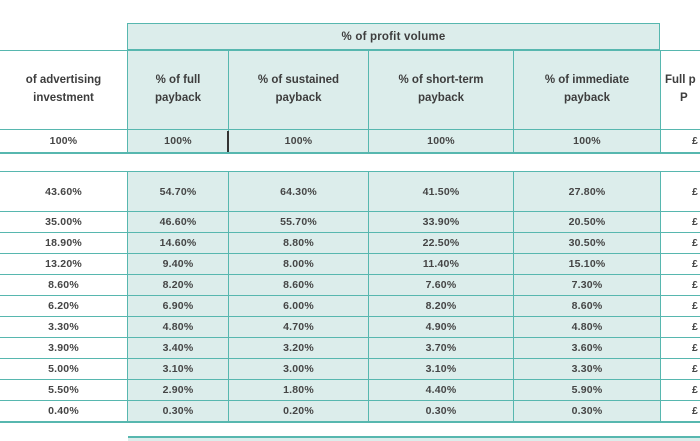  Describe the element at coordinates (441, 327) in the screenshot. I see `table-cell: 4.90%` at that location.